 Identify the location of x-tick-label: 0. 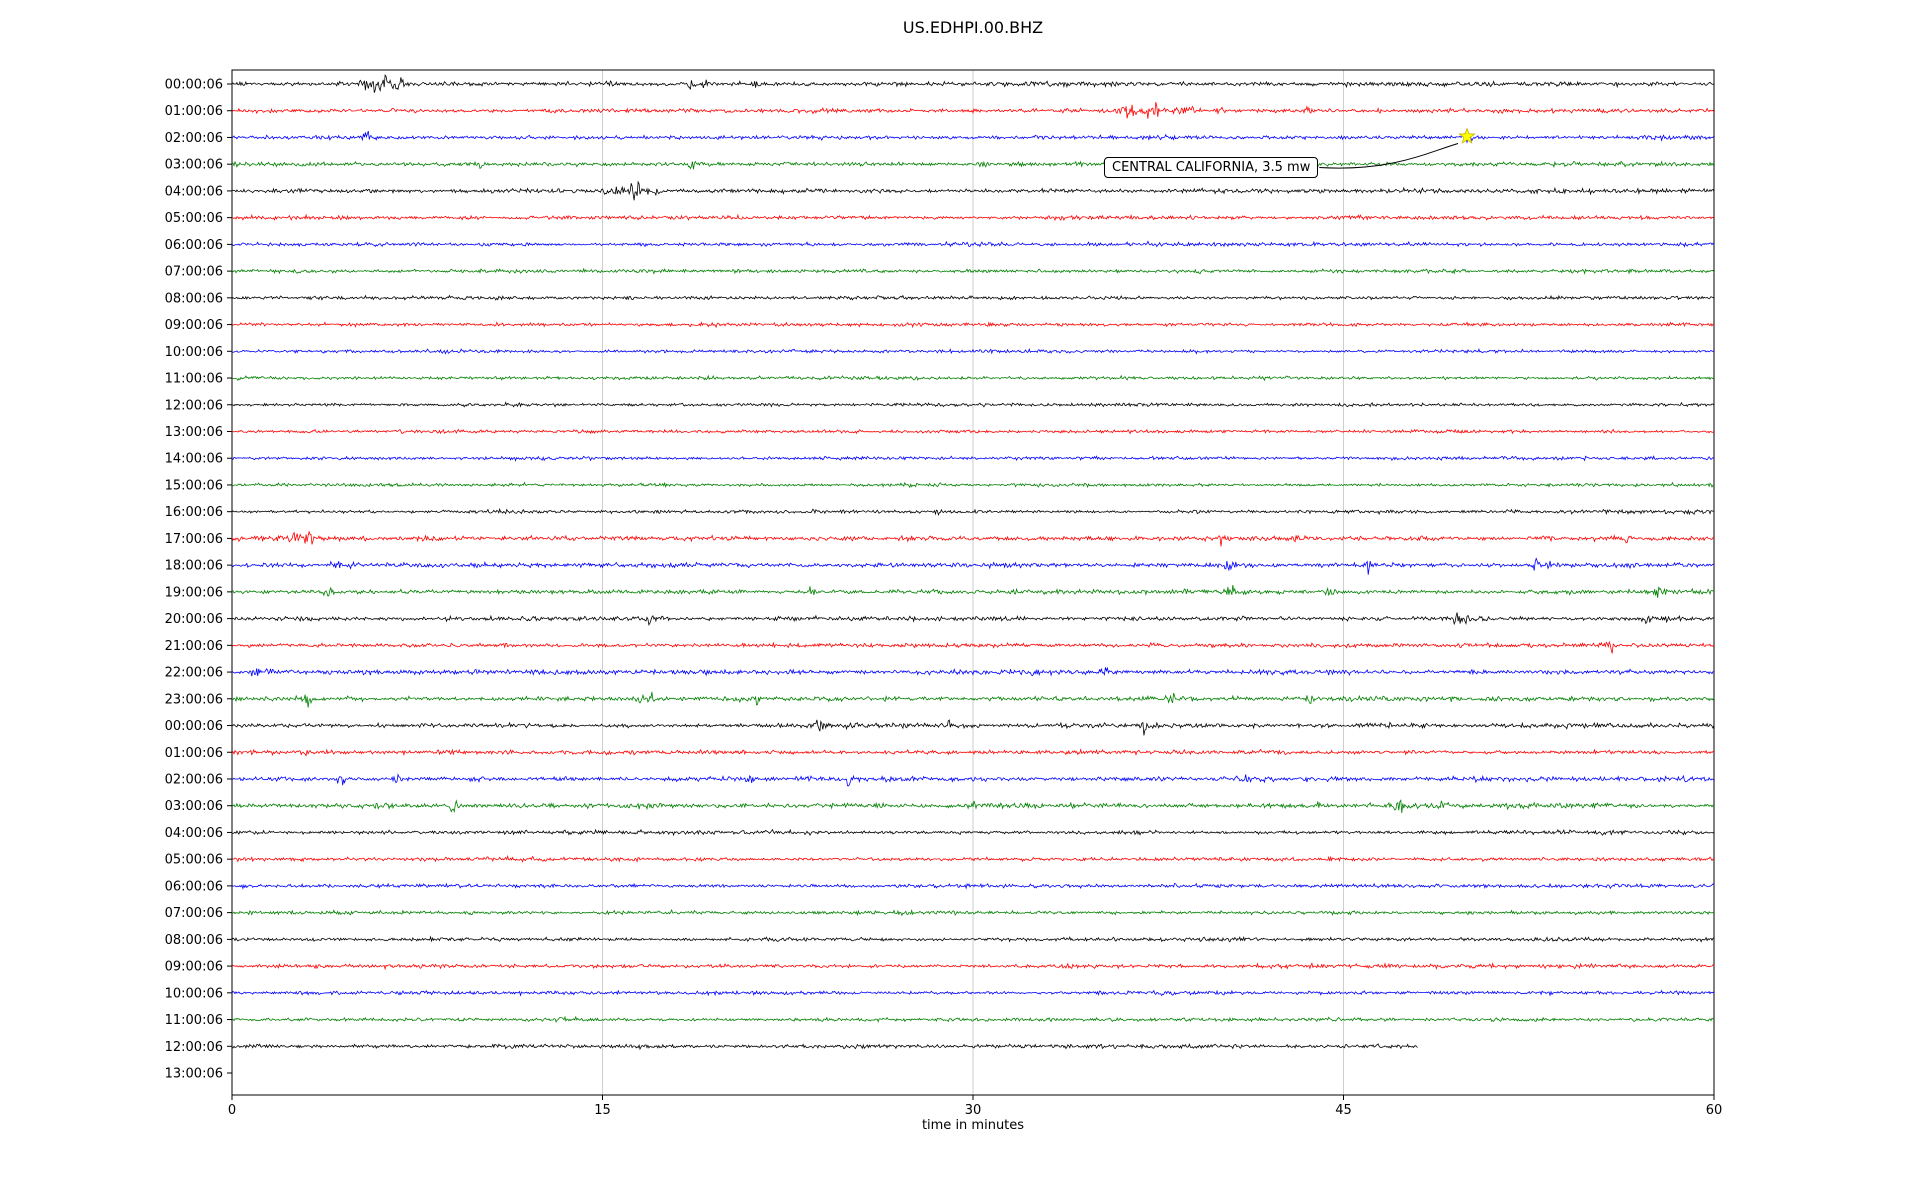
(232, 1110).